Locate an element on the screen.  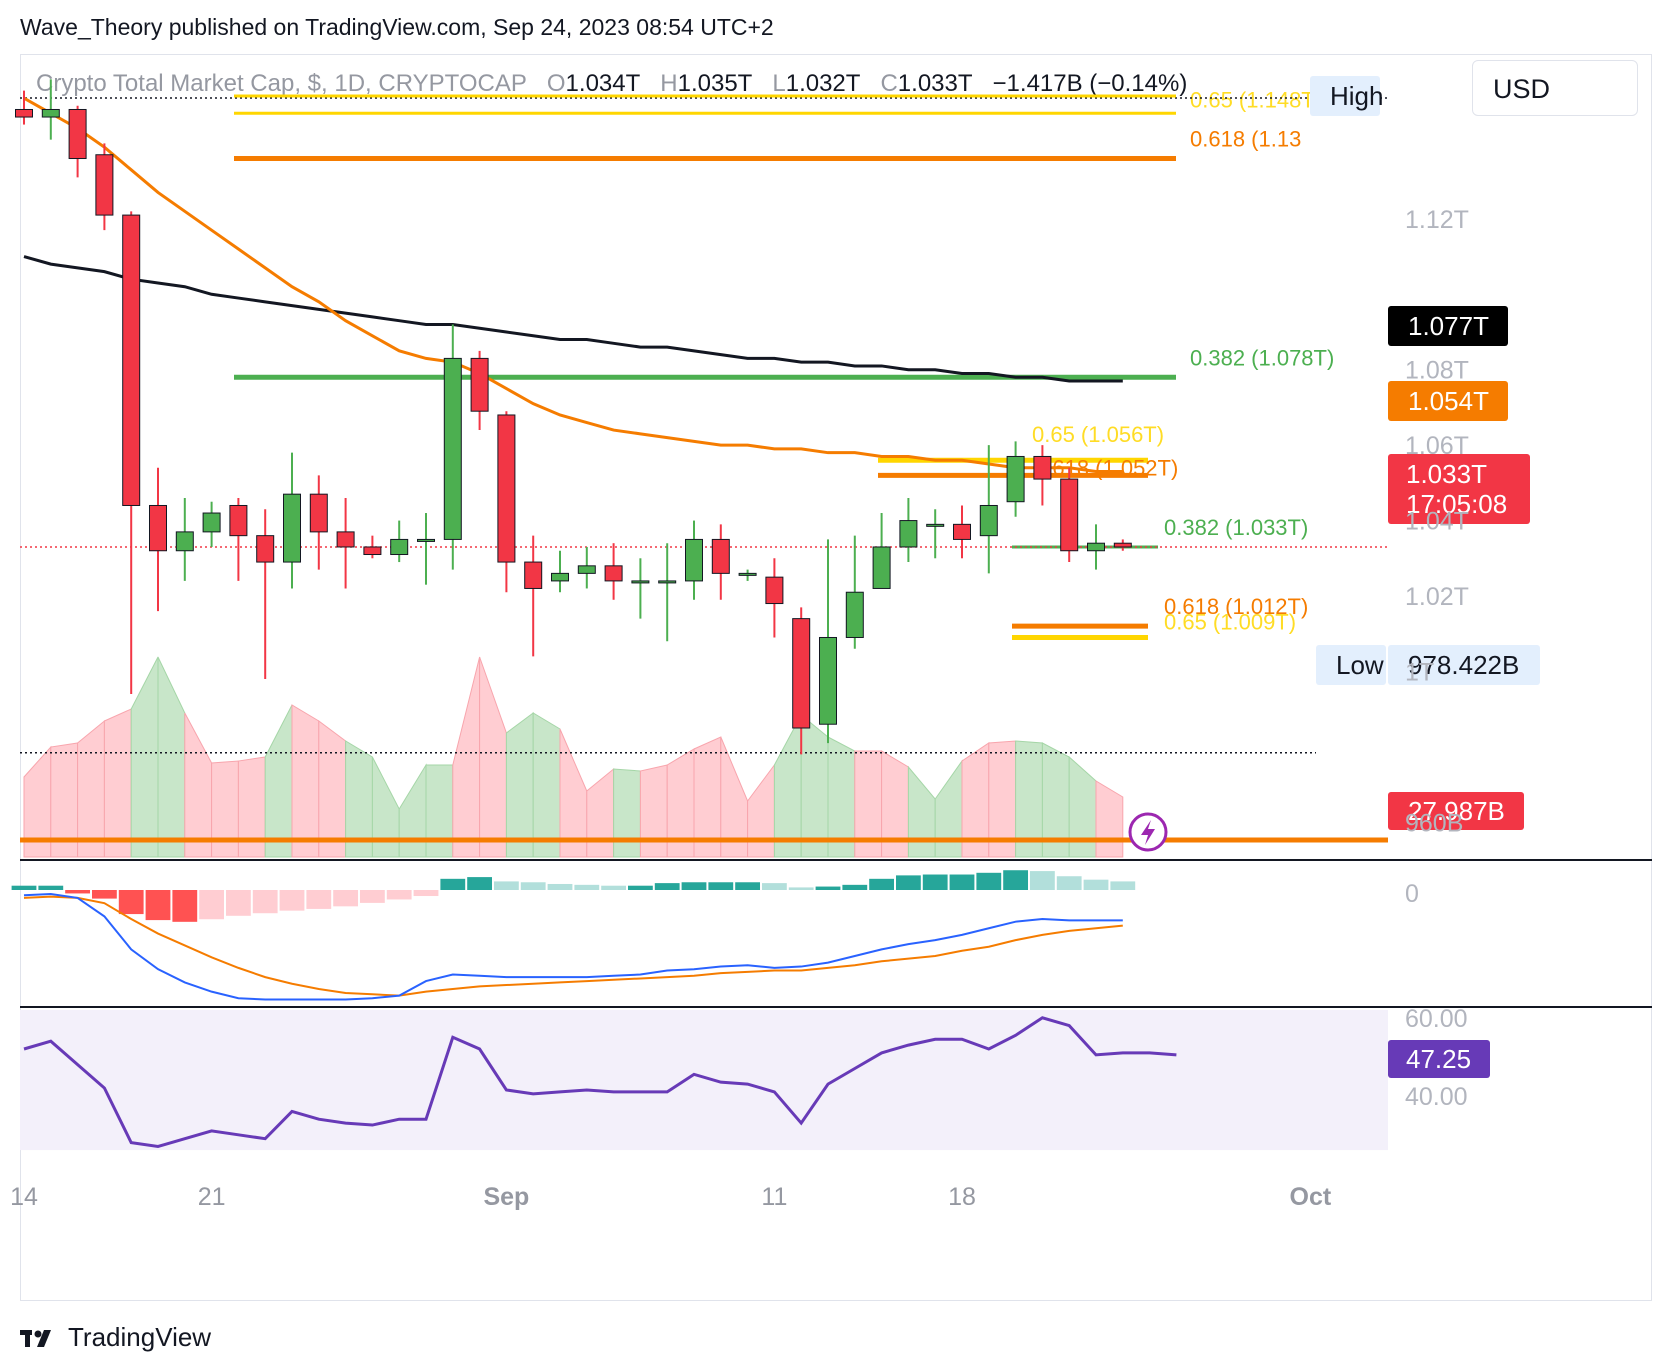
fib-level-label: 0.618 (1.012T) is located at coordinates (1236, 606).